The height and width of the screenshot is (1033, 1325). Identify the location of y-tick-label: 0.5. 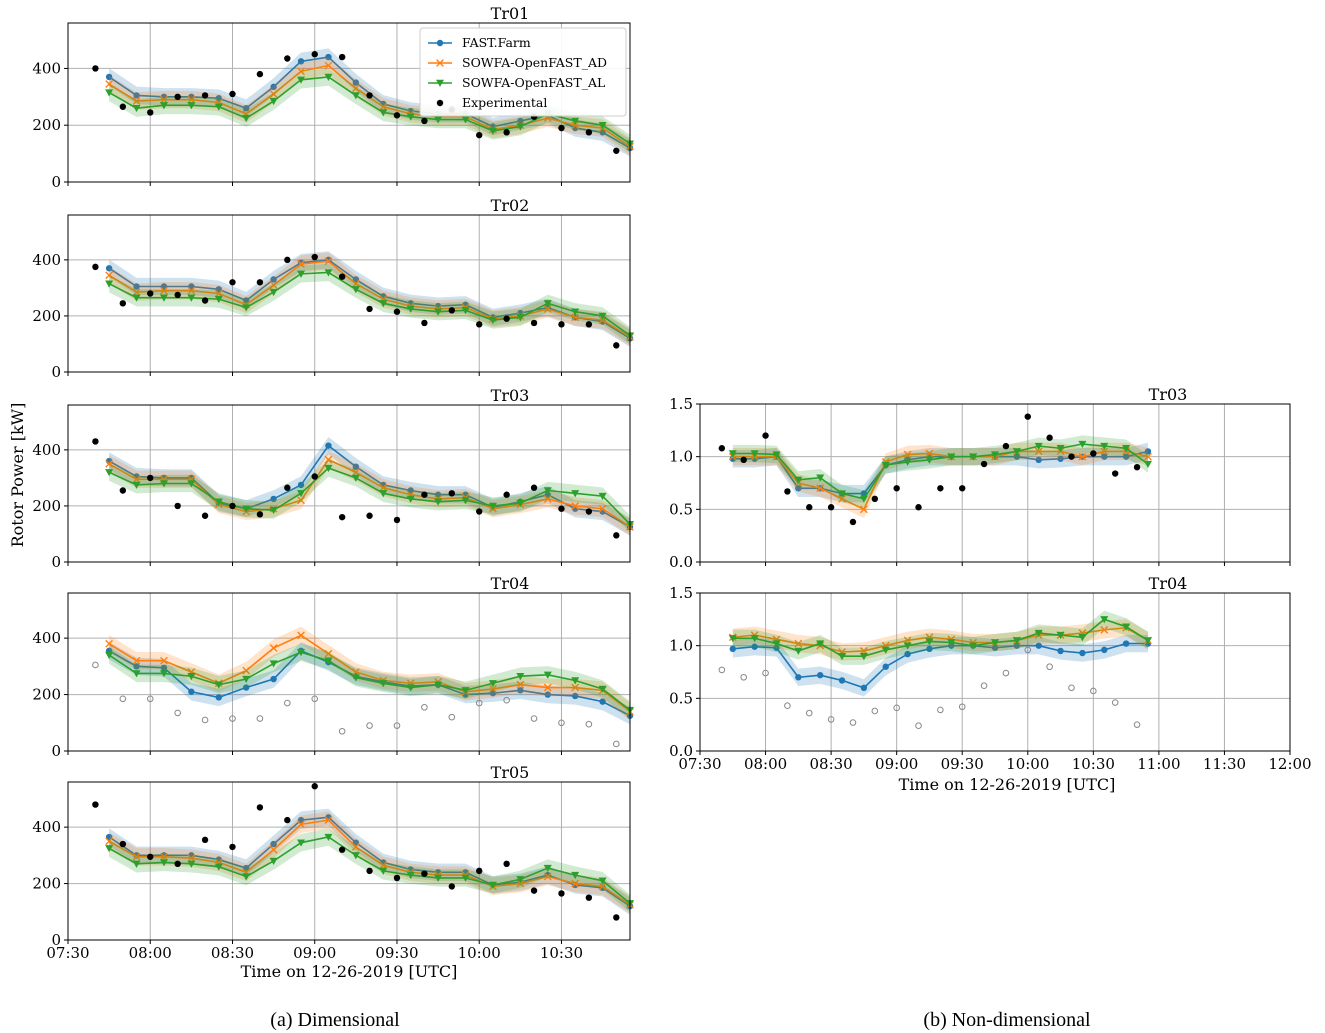
(681, 698).